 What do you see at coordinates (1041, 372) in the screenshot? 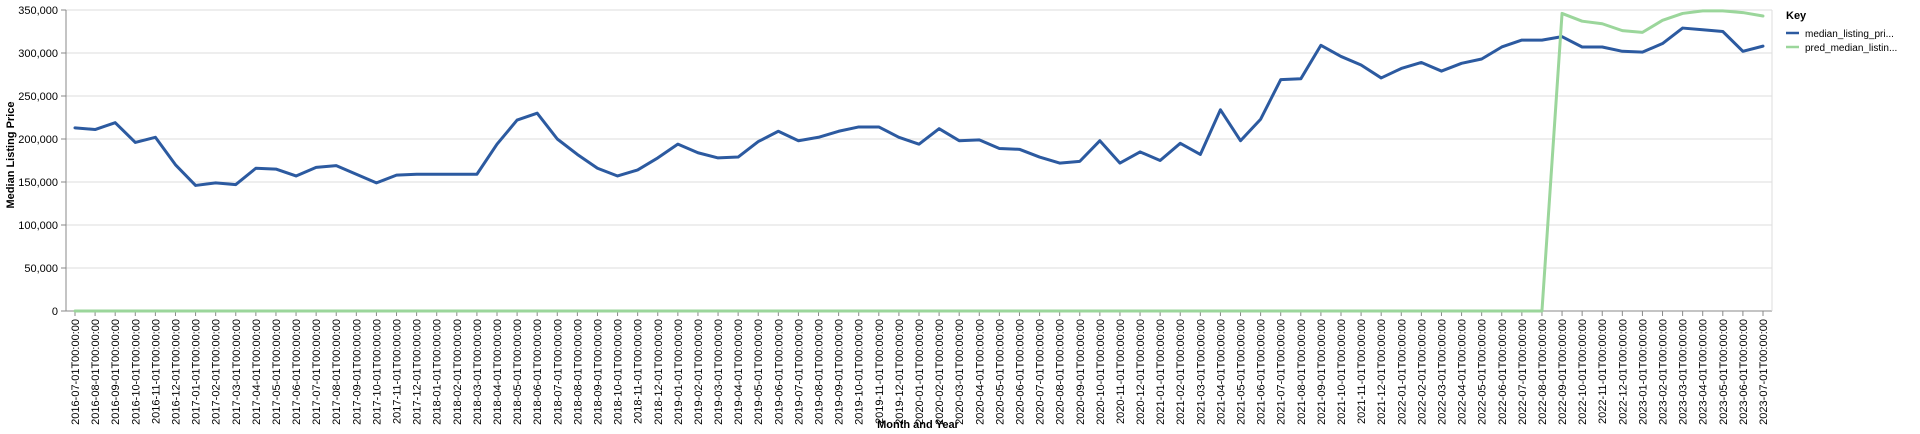
I see `x-tick-label: 2020-07-01T00:00:00` at bounding box center [1041, 372].